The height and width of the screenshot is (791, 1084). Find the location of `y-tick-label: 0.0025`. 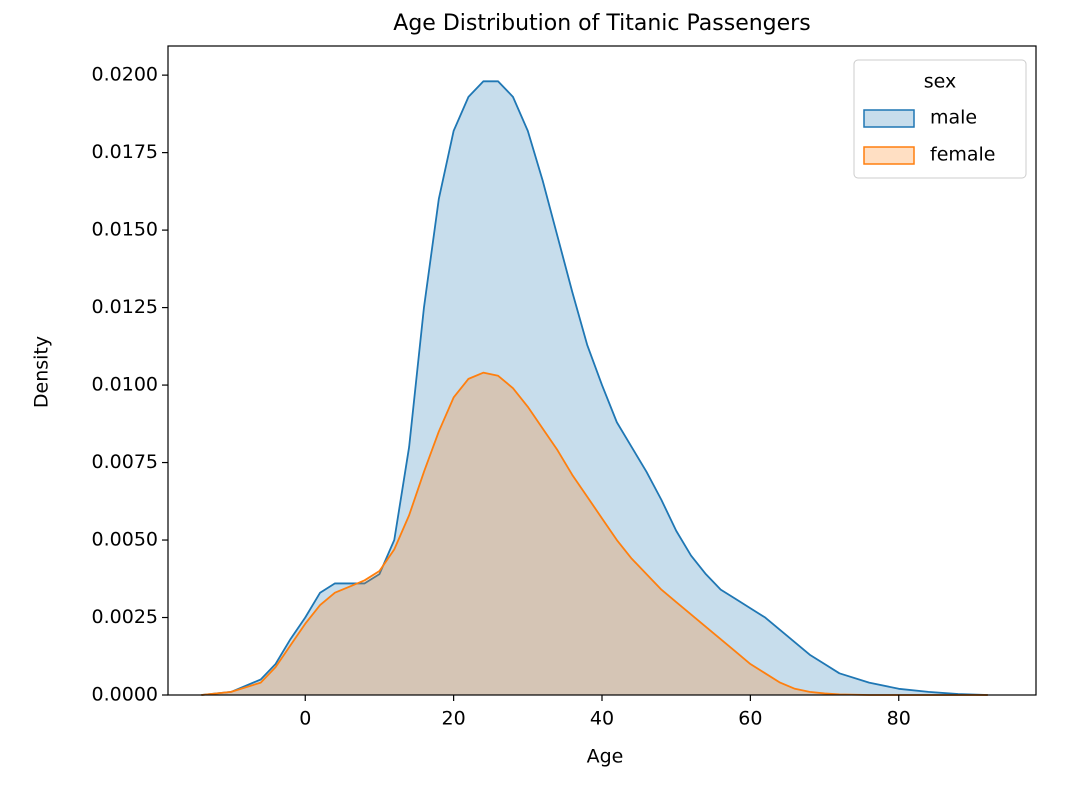

y-tick-label: 0.0025 is located at coordinates (125, 617).